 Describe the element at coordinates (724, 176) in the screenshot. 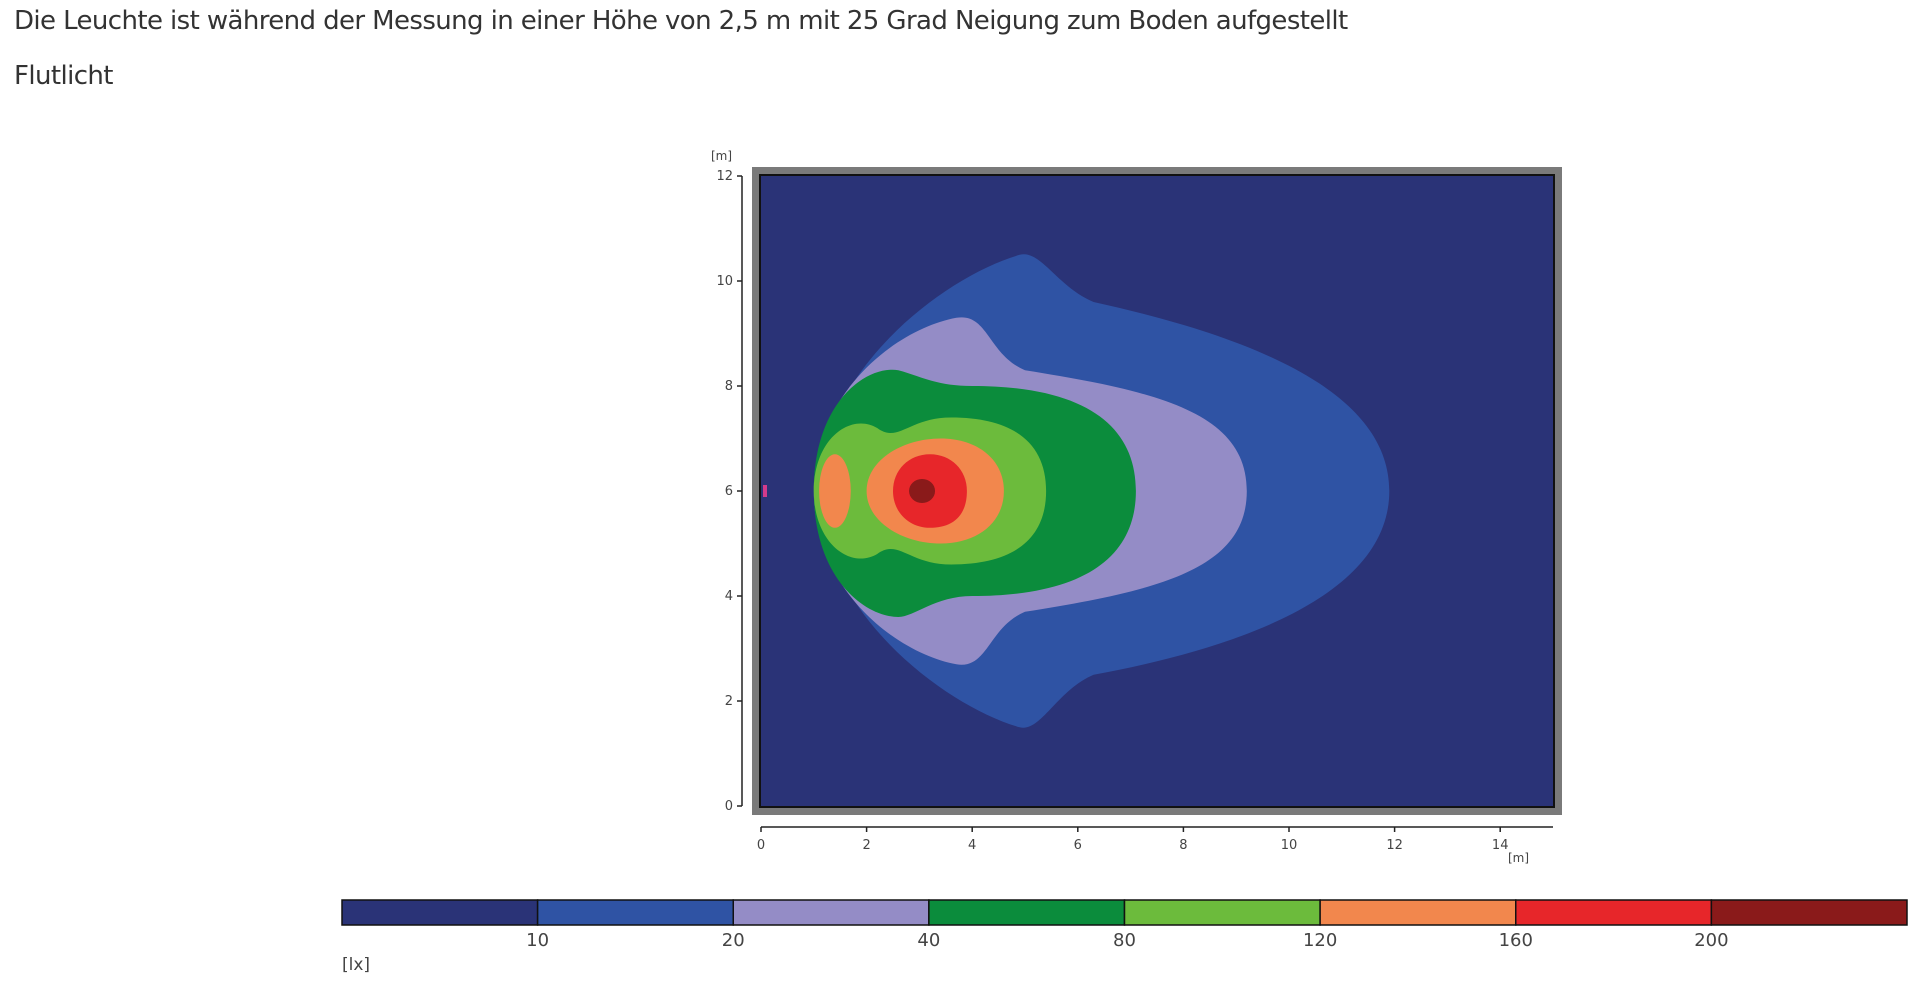

I see `y-tick-label-12: 12` at that location.